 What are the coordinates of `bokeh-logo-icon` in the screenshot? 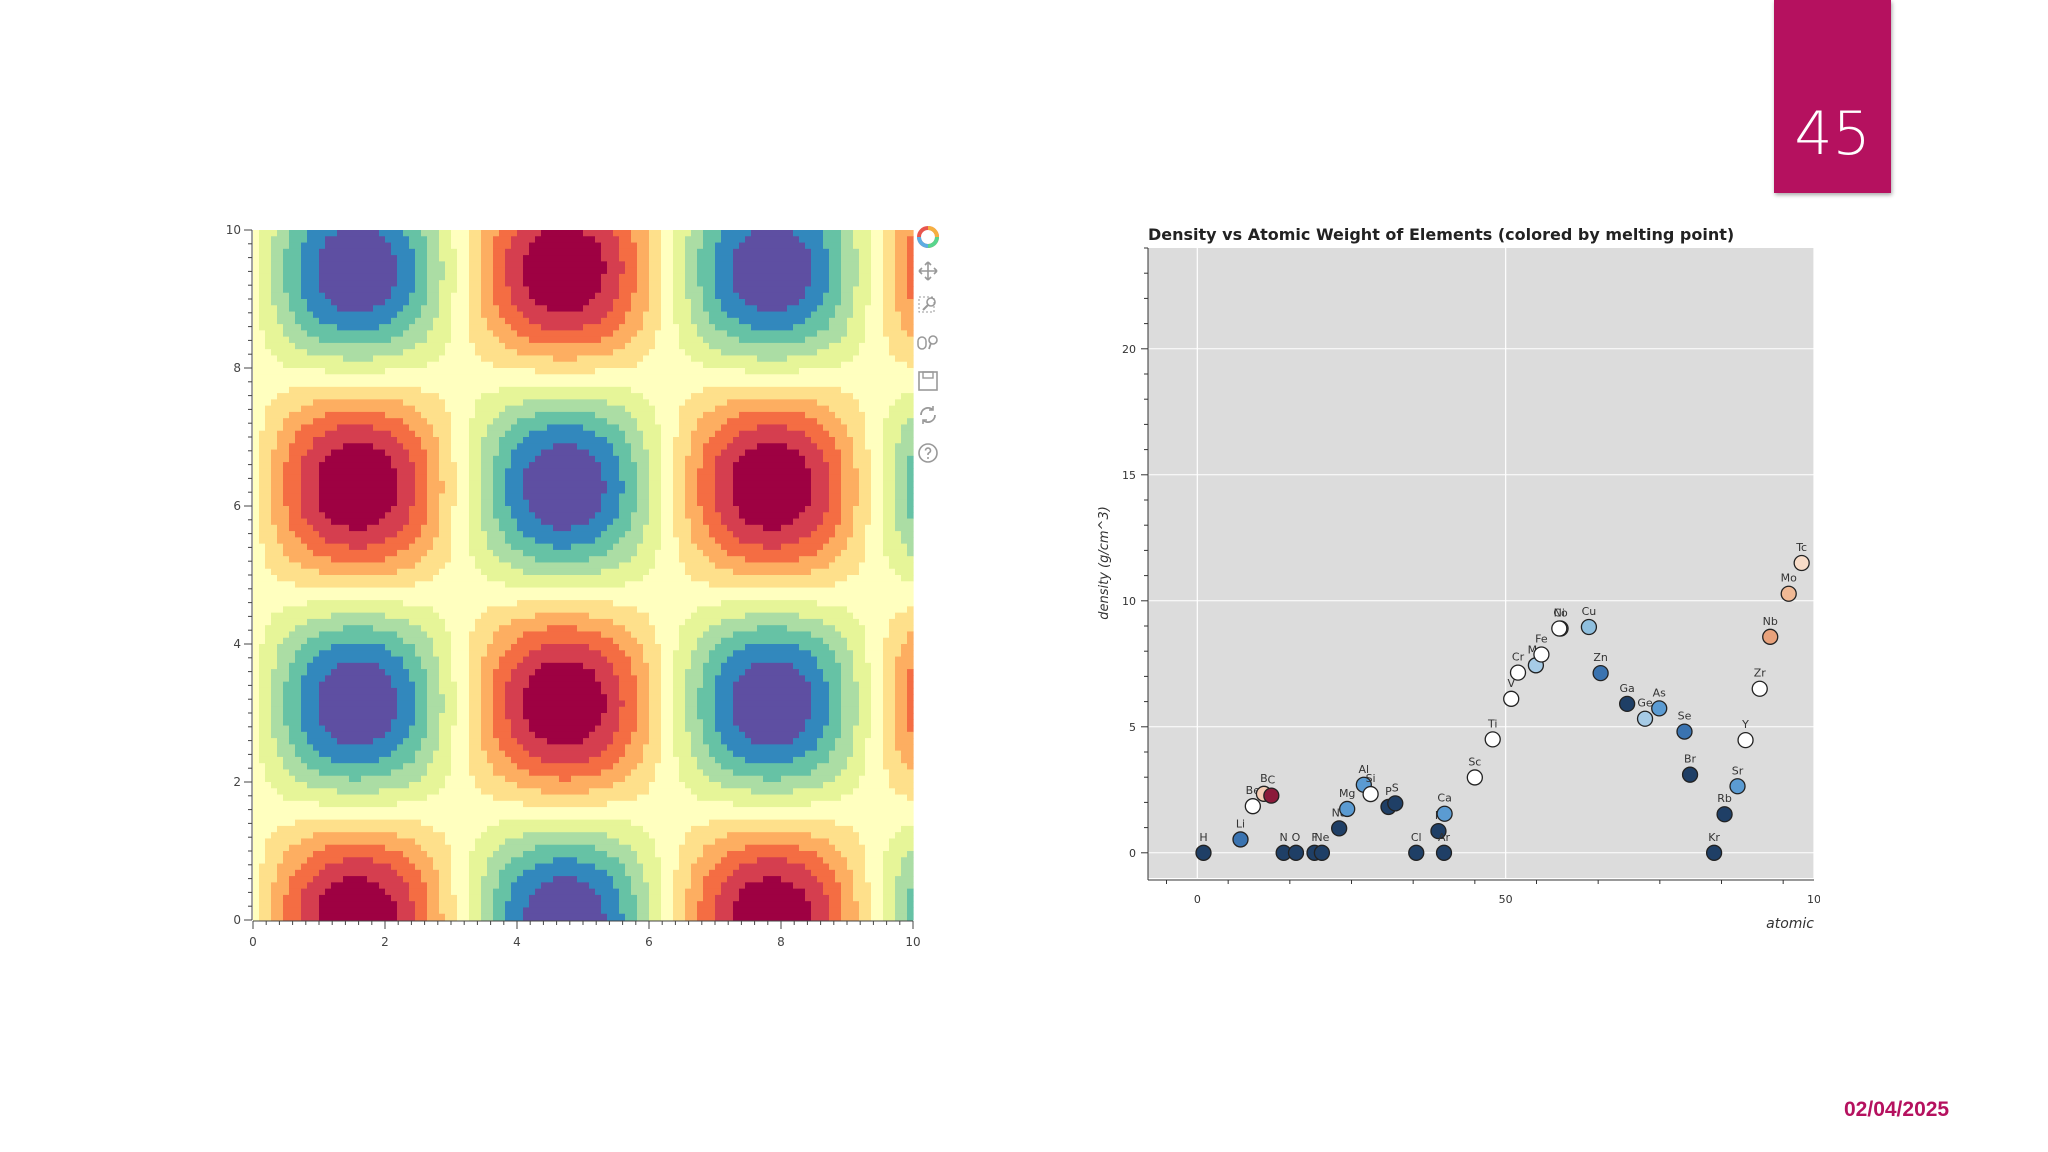 It's located at (928, 237).